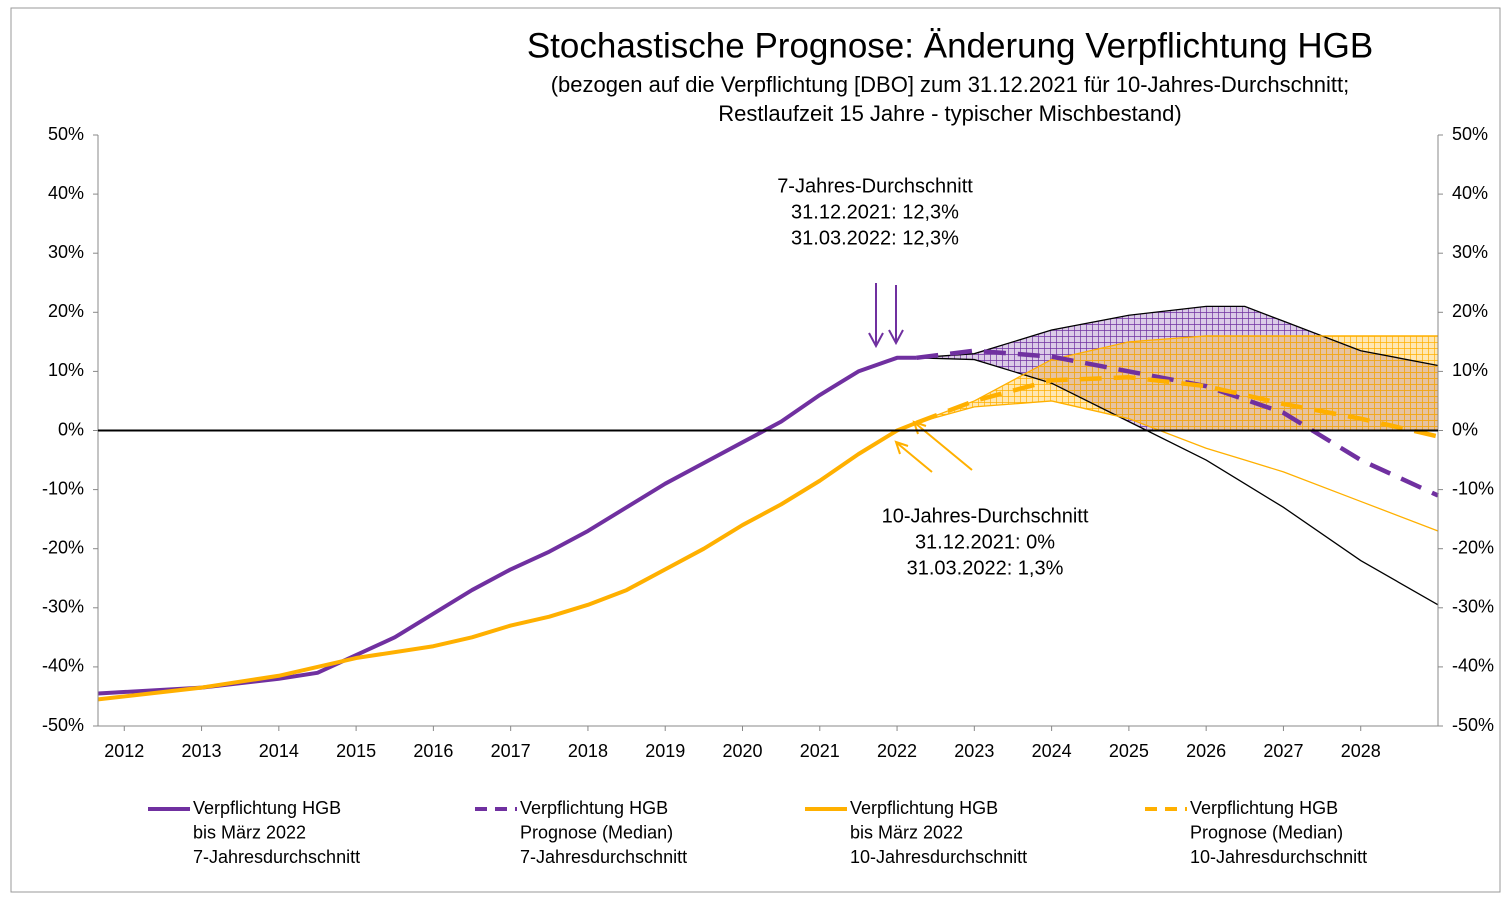 The image size is (1512, 900). Describe the element at coordinates (279, 751) in the screenshot. I see `x-tick-label: 2014` at that location.